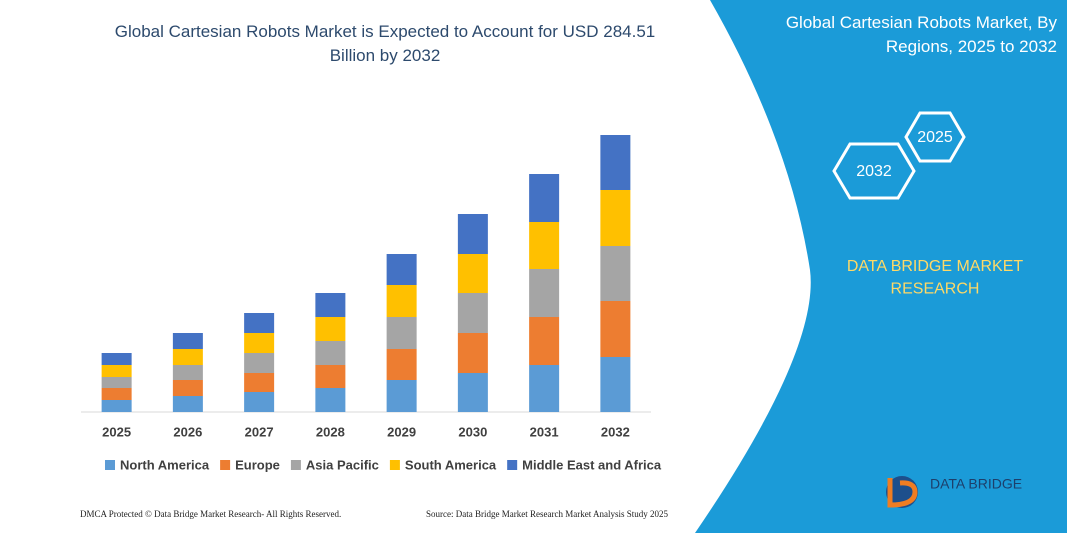 This screenshot has height=533, width=1067. I want to click on x-tick-label: 2030, so click(472, 431).